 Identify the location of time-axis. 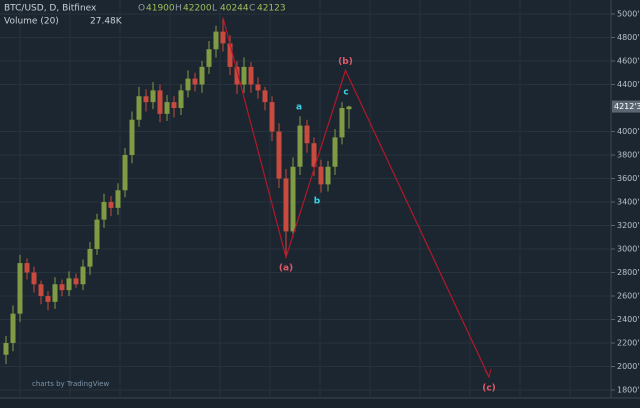
(320, 403).